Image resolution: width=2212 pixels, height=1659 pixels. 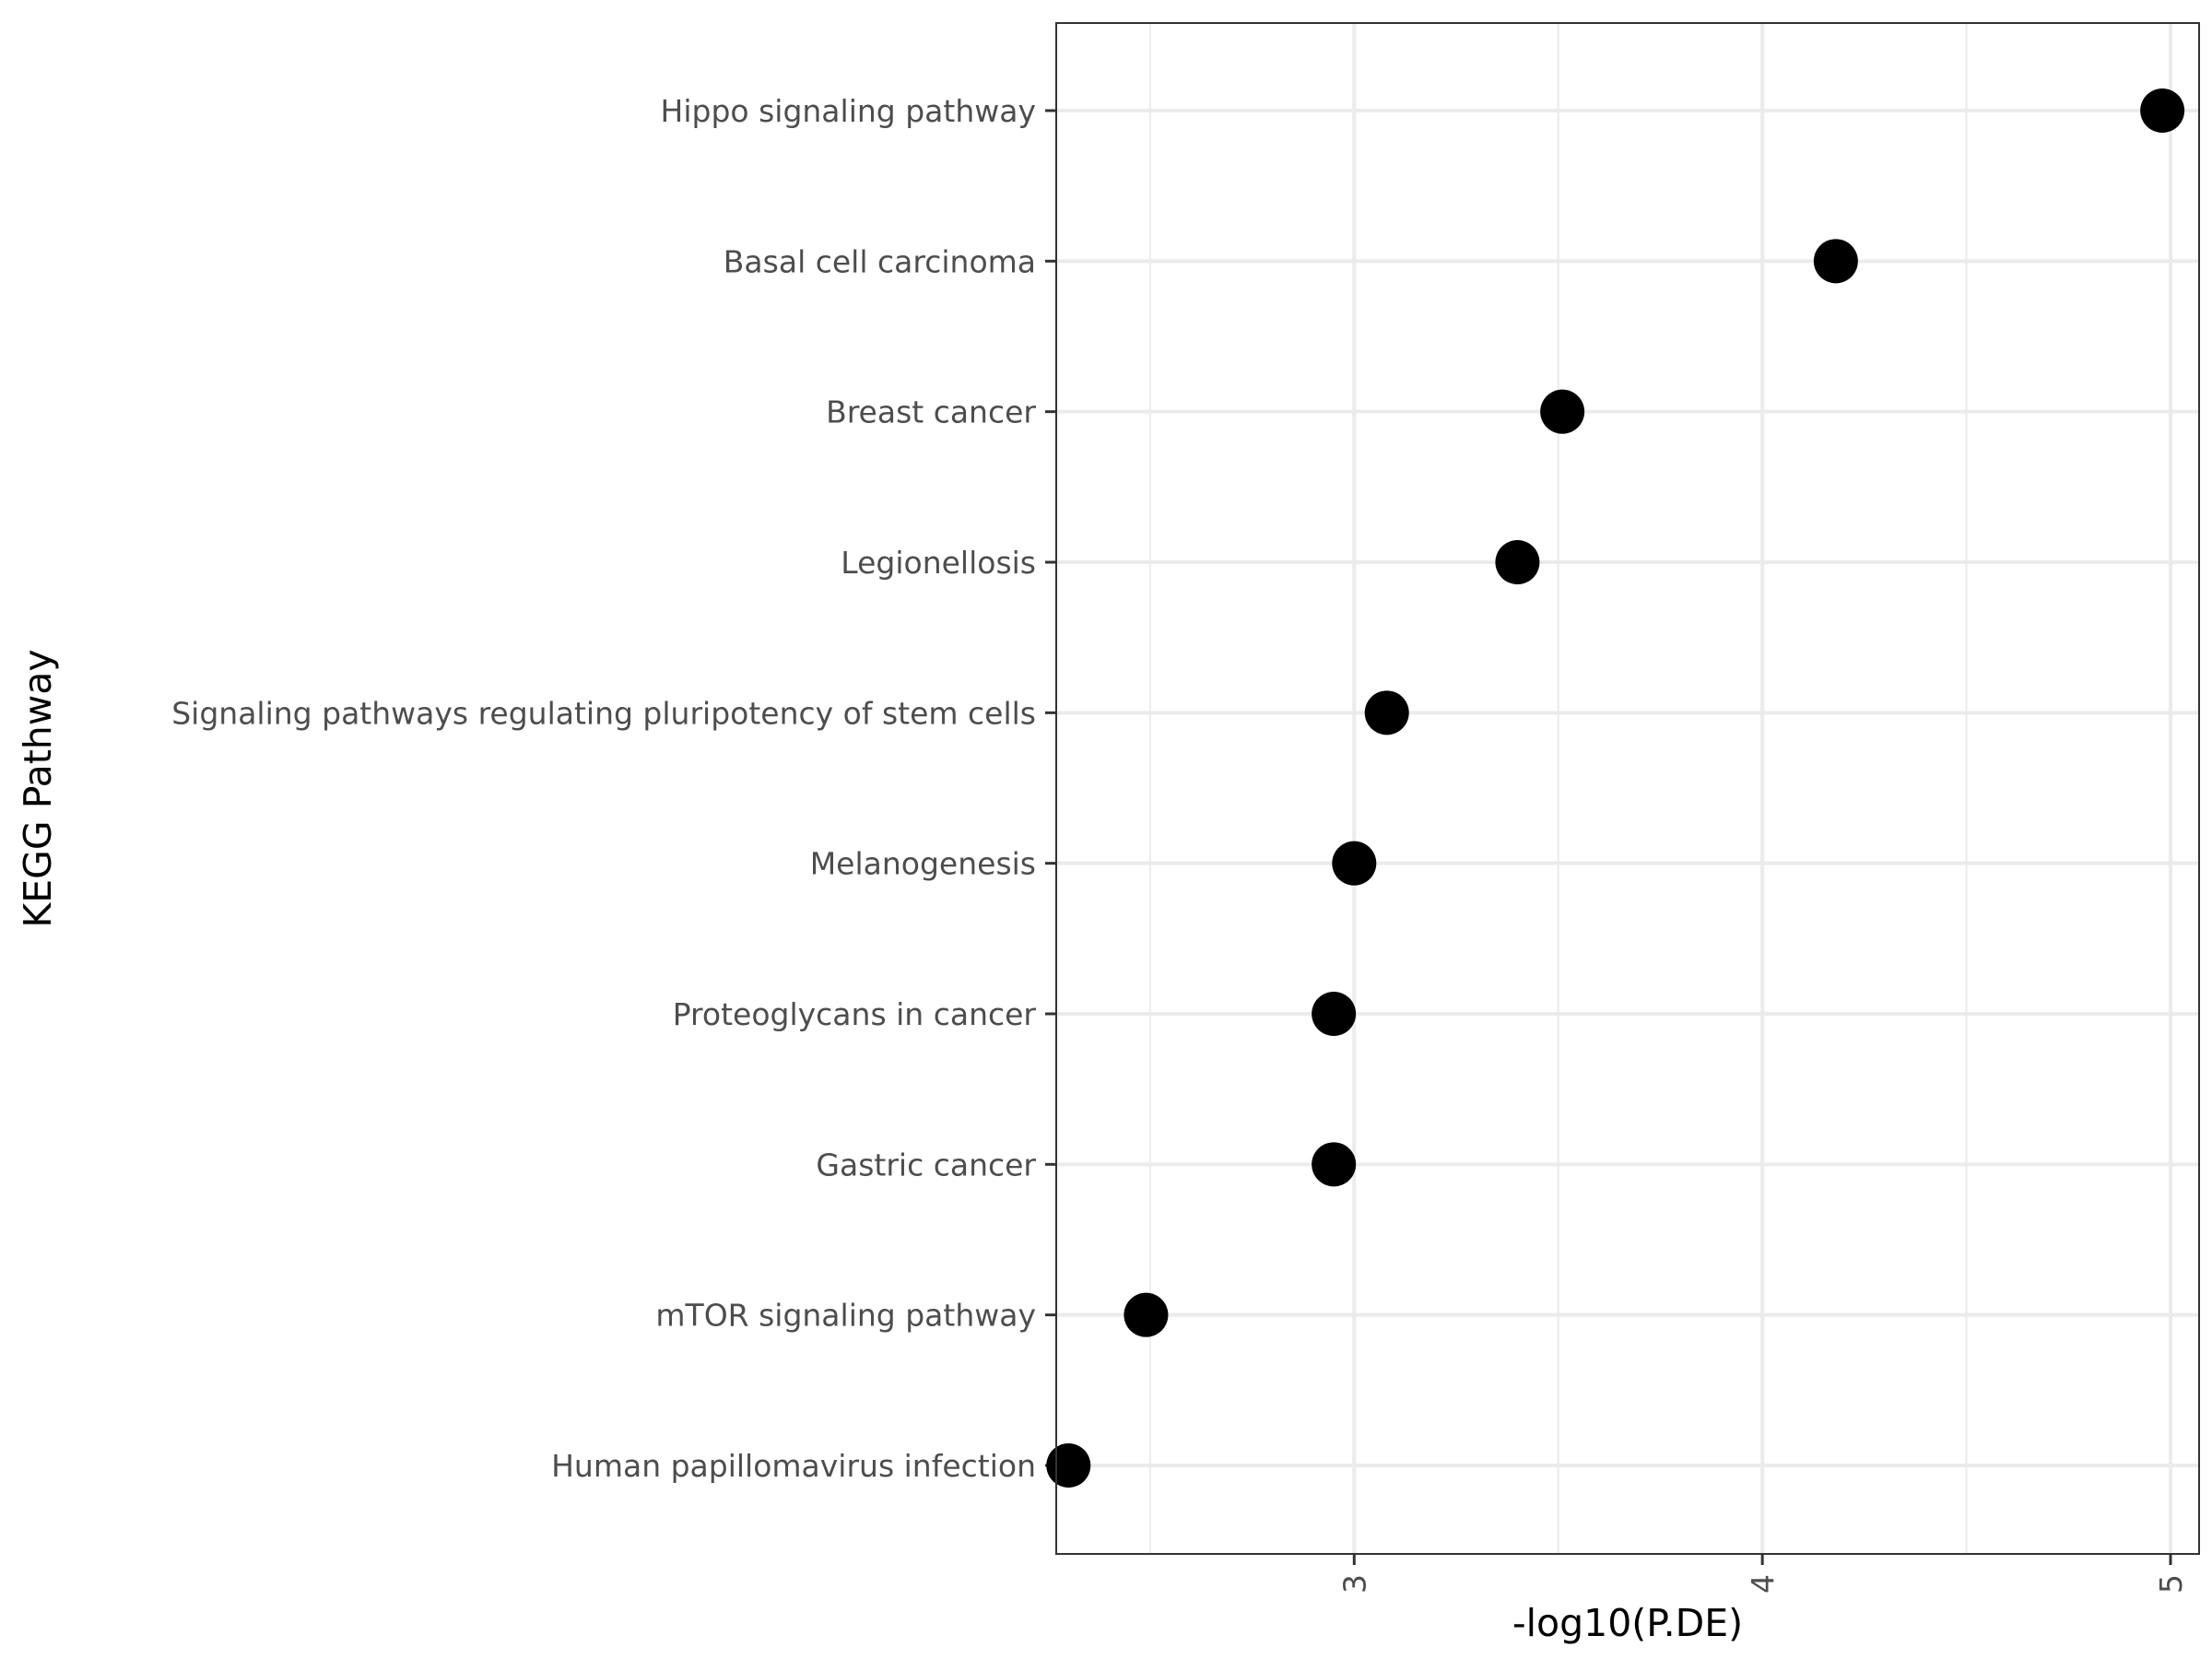 I want to click on x-tick-label: 4, so click(x=1763, y=1584).